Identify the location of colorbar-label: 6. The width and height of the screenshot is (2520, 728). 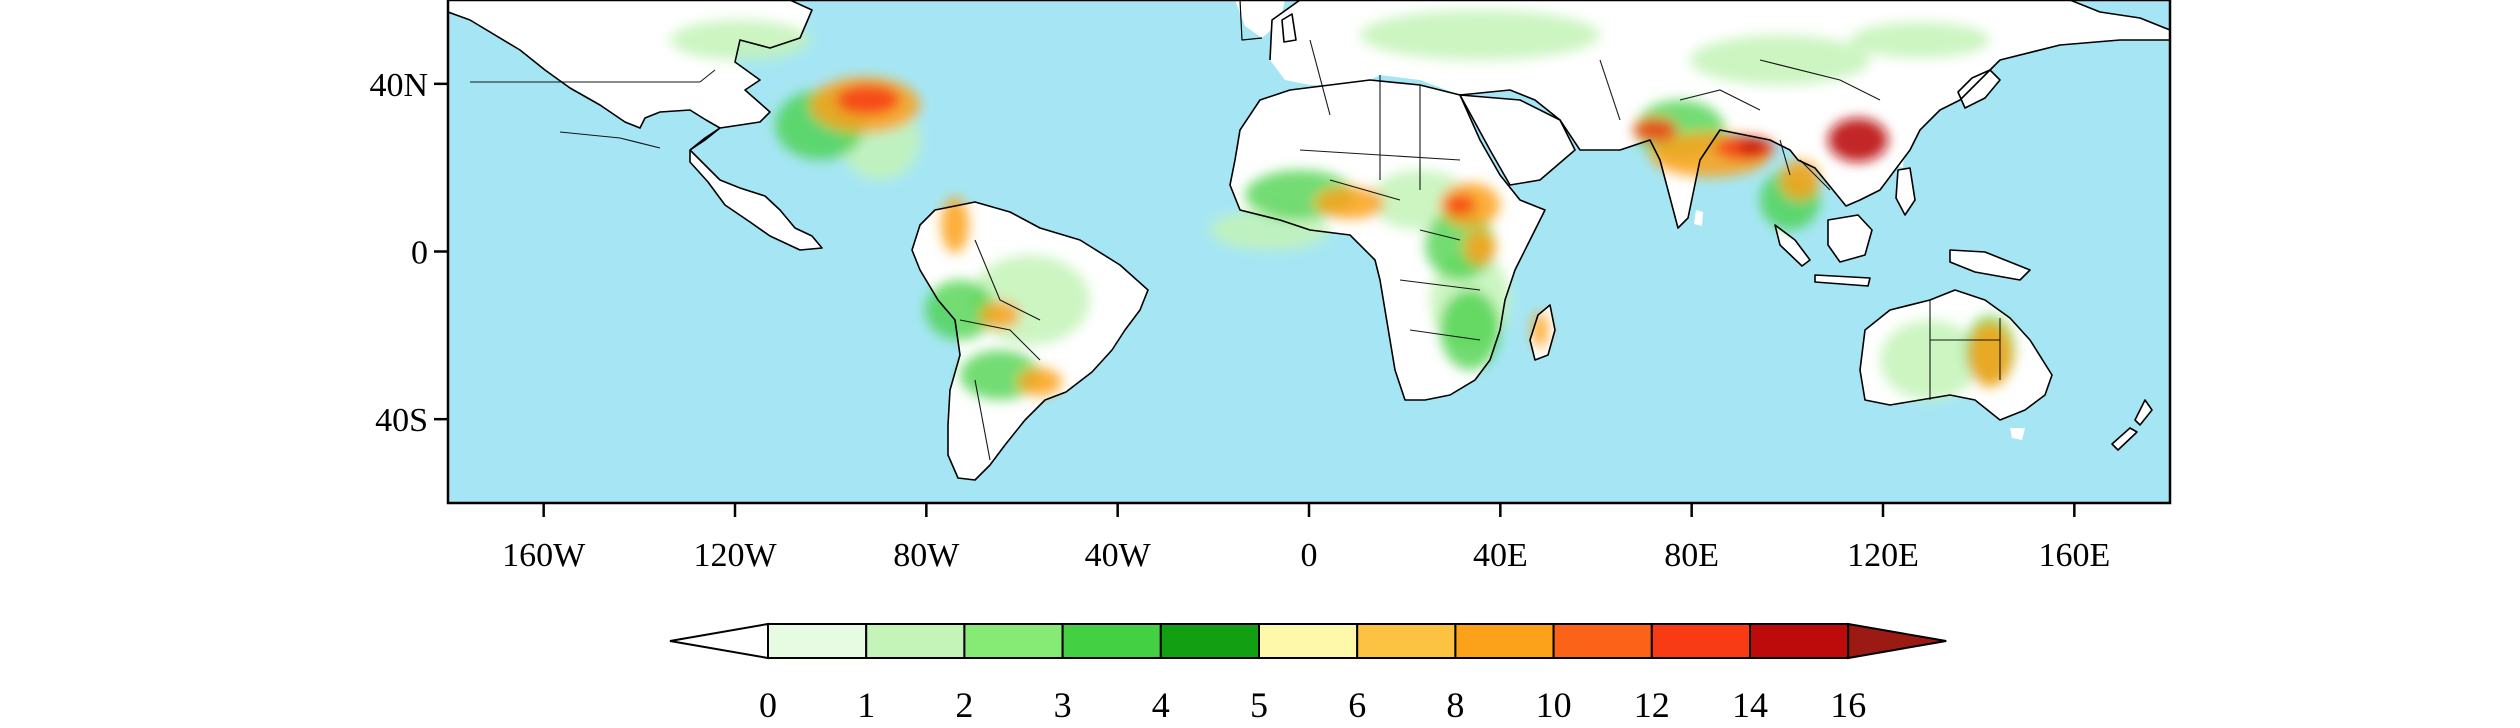
(1357, 705).